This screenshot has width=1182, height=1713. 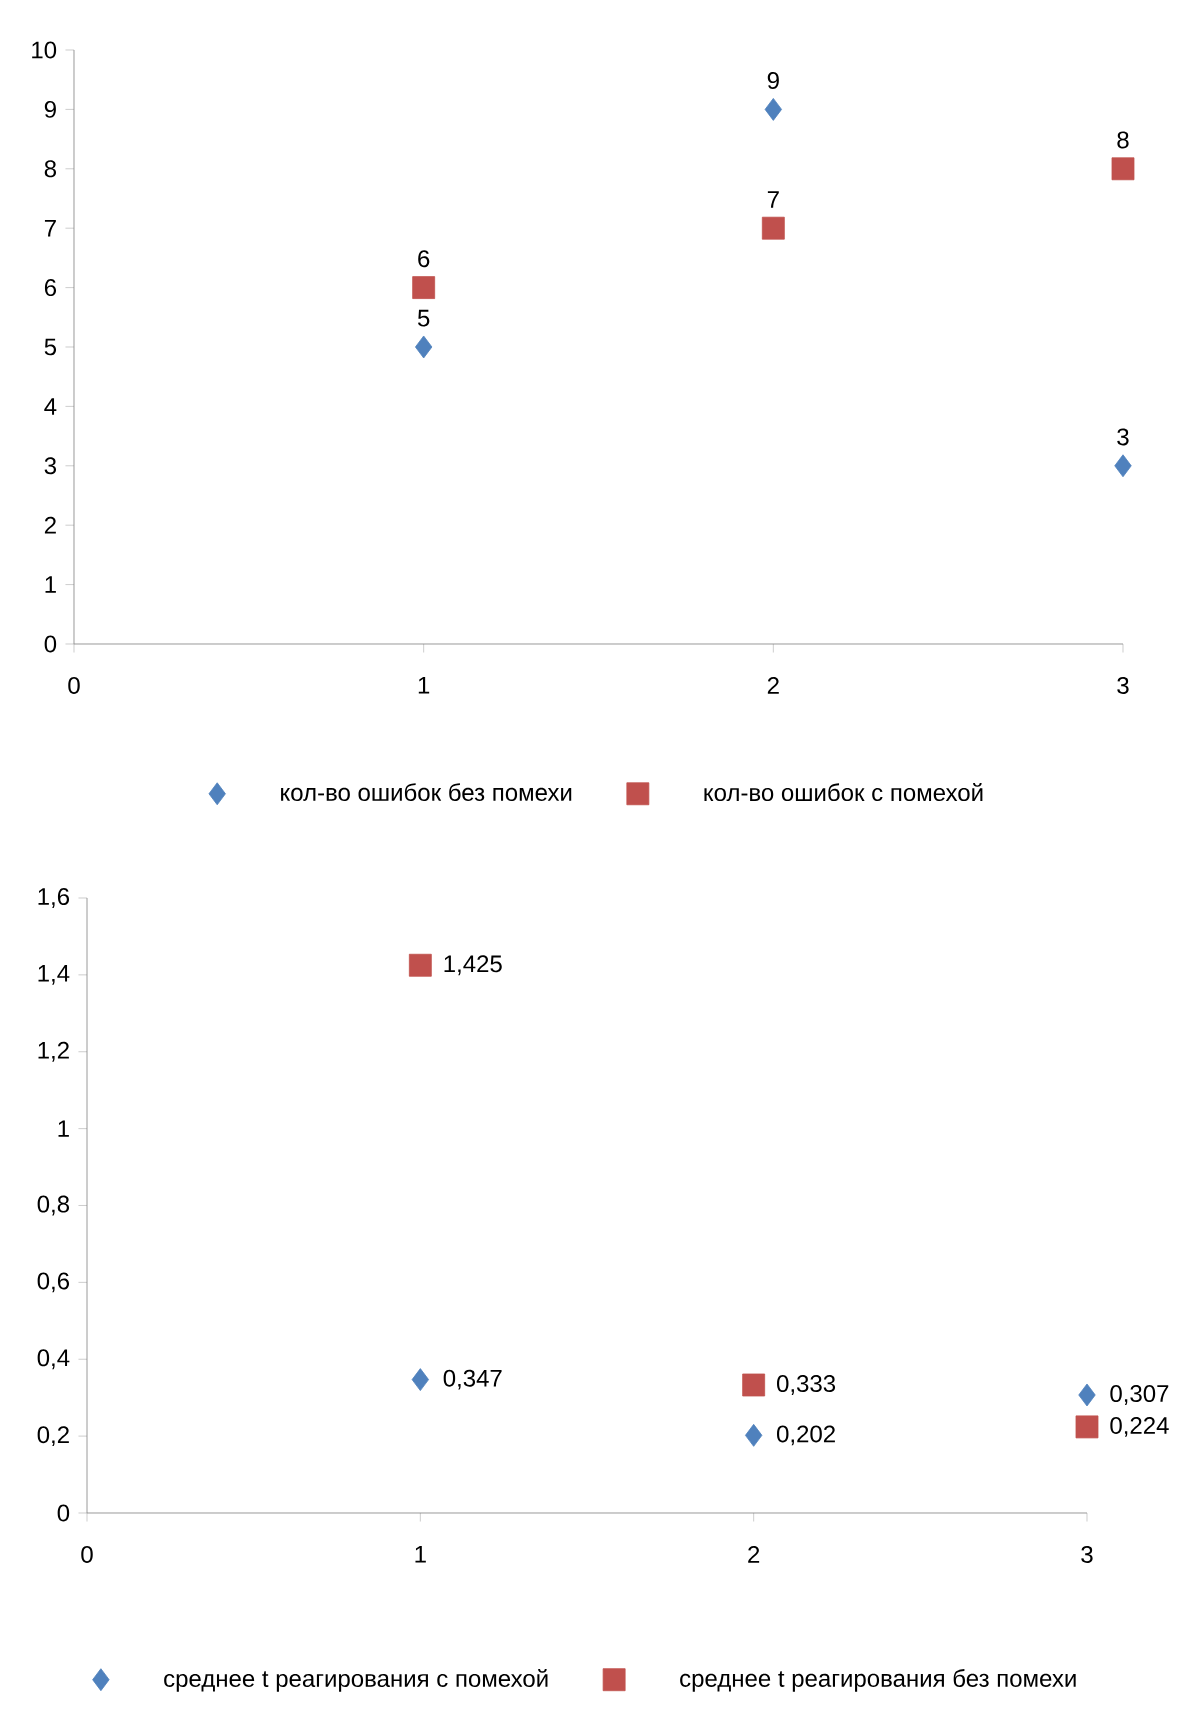 I want to click on y-tick-label: 0,8, so click(x=53, y=1205).